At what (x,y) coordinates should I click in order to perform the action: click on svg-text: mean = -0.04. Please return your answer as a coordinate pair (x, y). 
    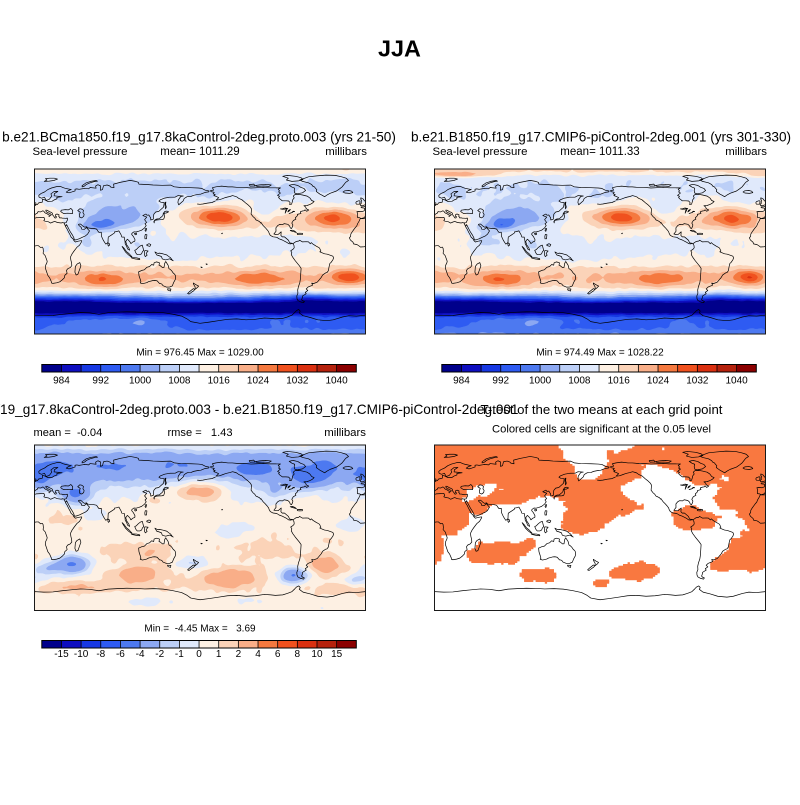
    Looking at the image, I should click on (68, 433).